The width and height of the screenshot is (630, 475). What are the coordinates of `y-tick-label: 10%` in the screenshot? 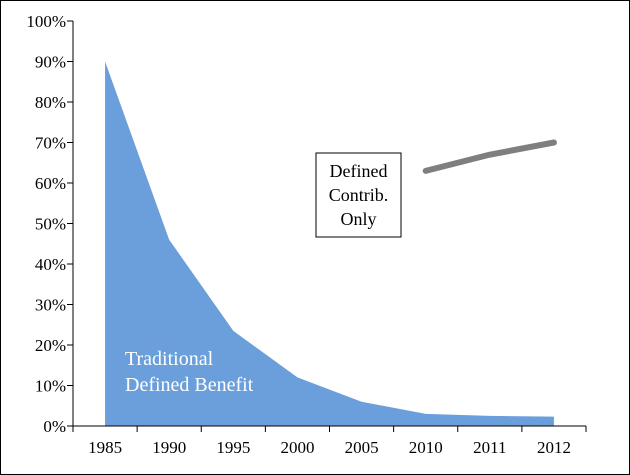 It's located at (50, 386).